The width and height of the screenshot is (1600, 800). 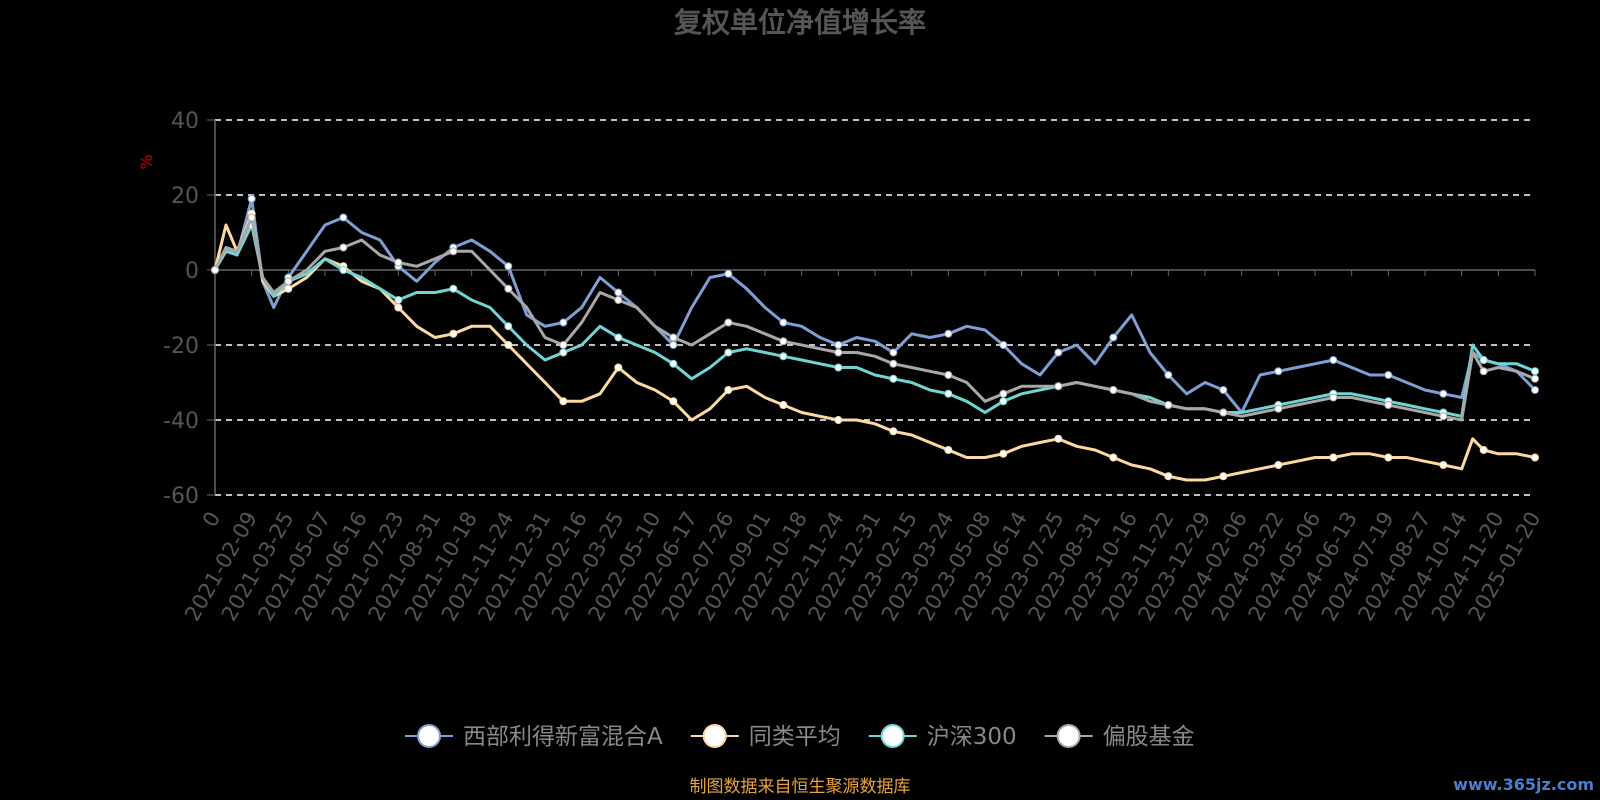 What do you see at coordinates (181, 346) in the screenshot?
I see `y-tick-label: -20` at bounding box center [181, 346].